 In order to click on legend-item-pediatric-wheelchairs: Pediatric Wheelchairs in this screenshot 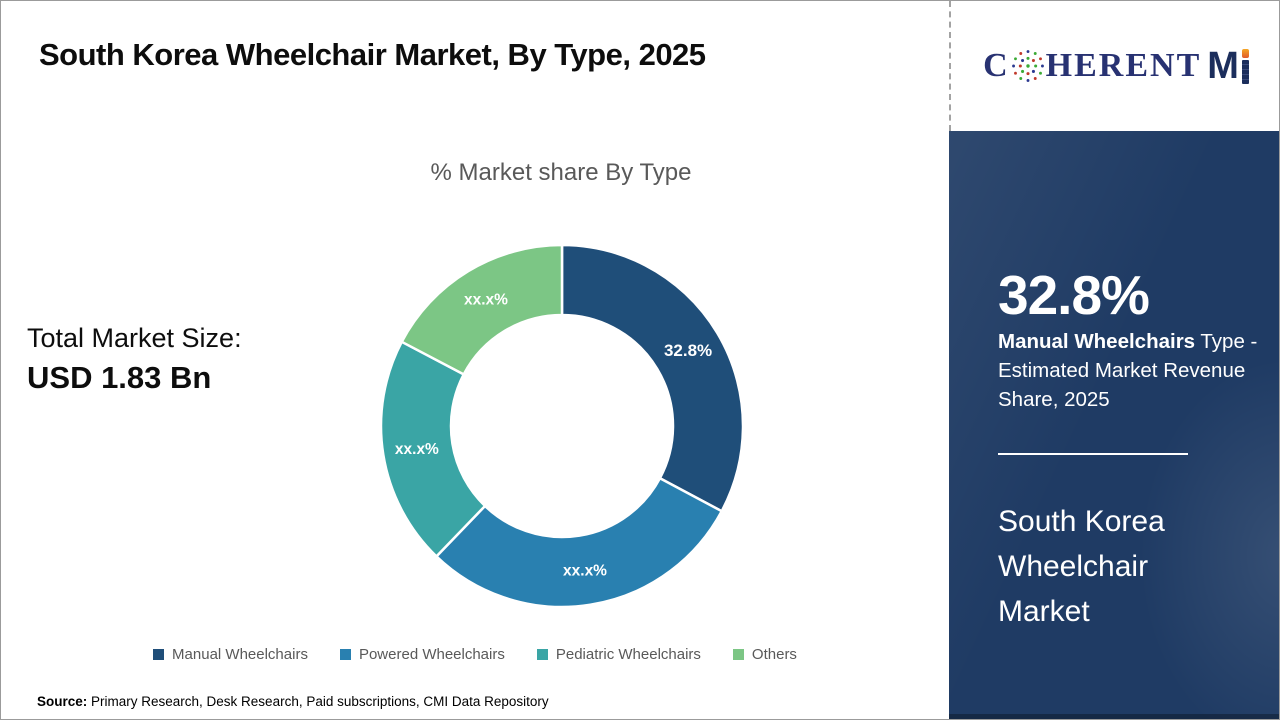, I will do `click(618, 654)`.